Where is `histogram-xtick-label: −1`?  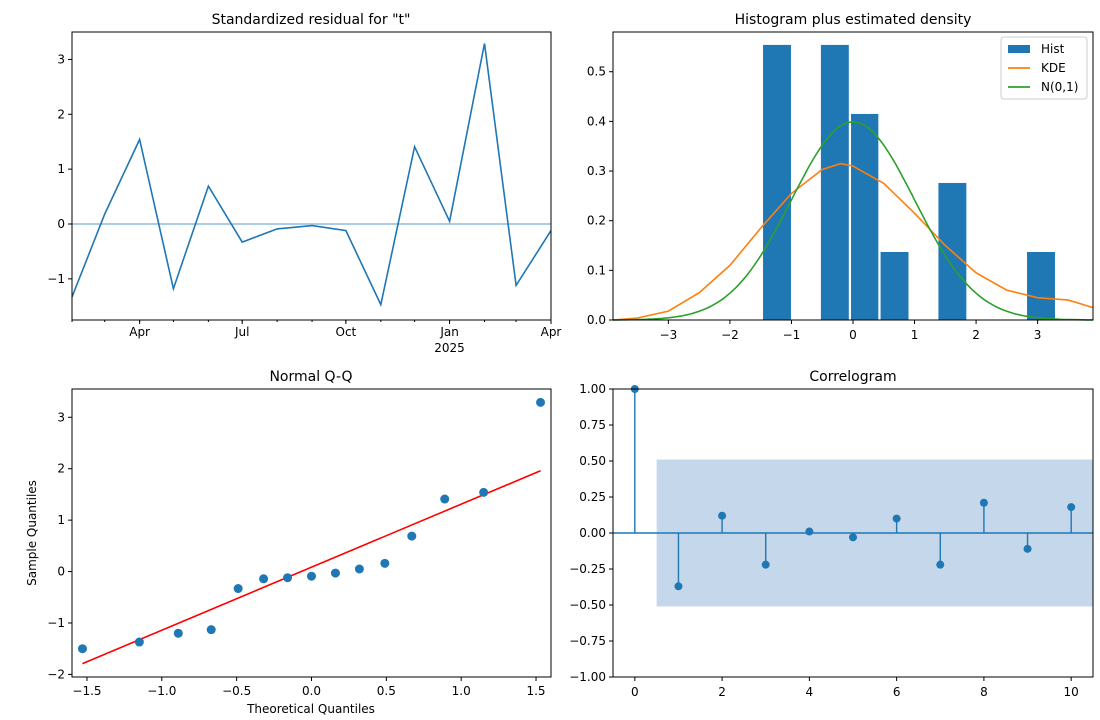 histogram-xtick-label: −1 is located at coordinates (792, 335).